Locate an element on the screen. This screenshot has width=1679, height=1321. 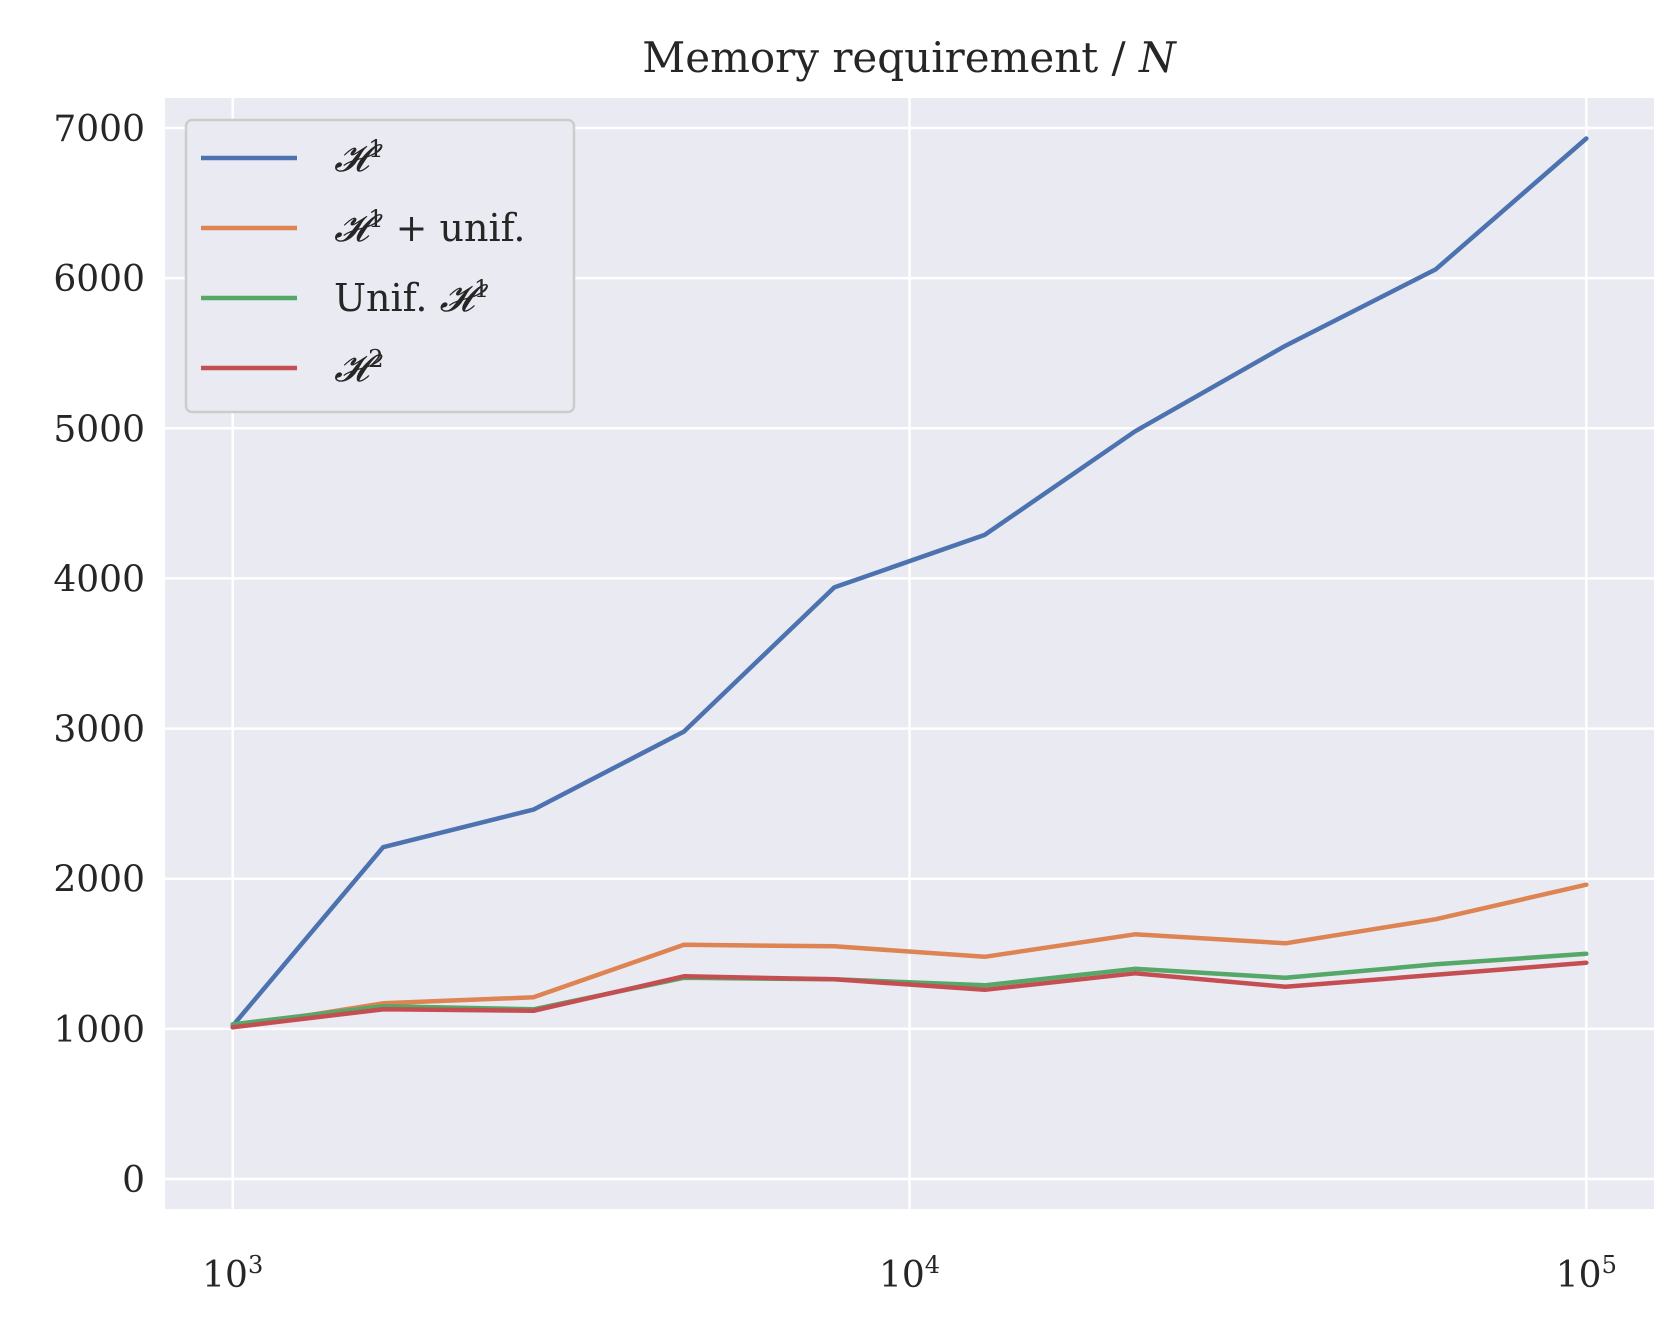
chart-title: Memory requirement / N is located at coordinates (909, 57).